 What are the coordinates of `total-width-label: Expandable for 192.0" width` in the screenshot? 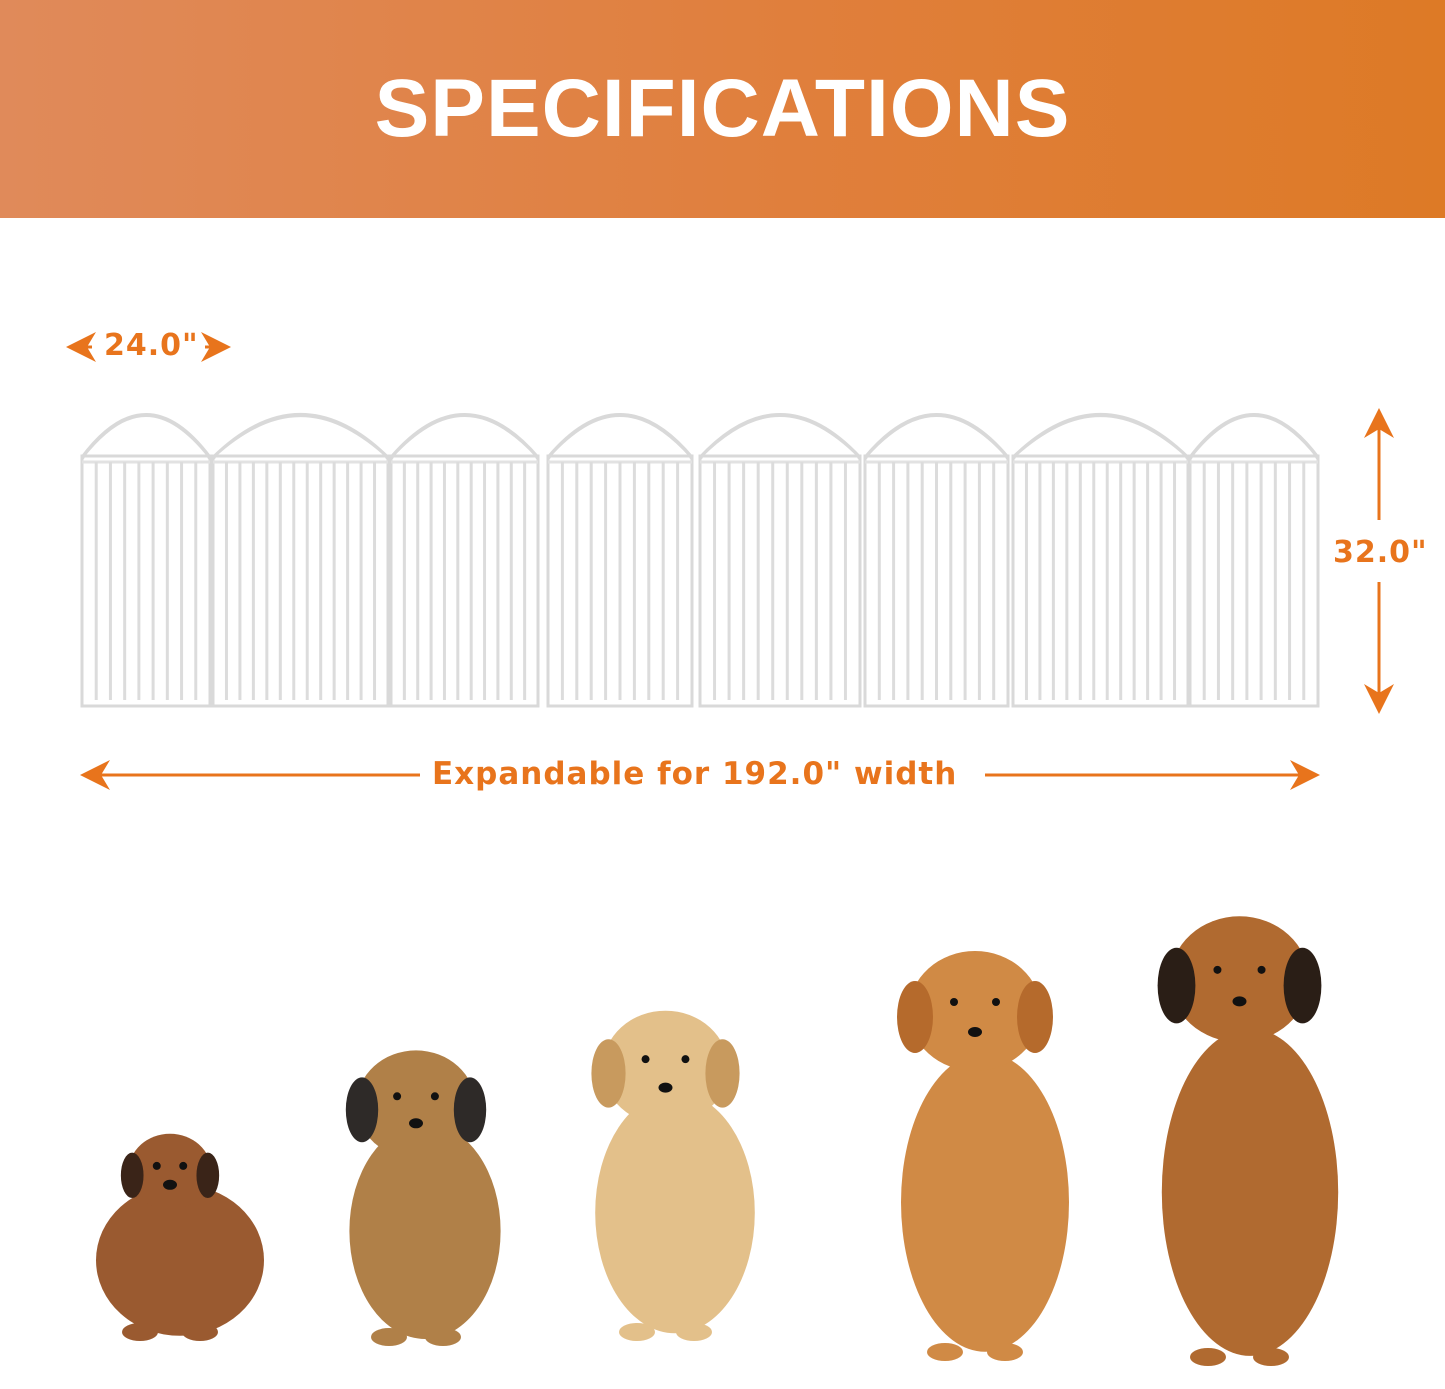 It's located at (695, 774).